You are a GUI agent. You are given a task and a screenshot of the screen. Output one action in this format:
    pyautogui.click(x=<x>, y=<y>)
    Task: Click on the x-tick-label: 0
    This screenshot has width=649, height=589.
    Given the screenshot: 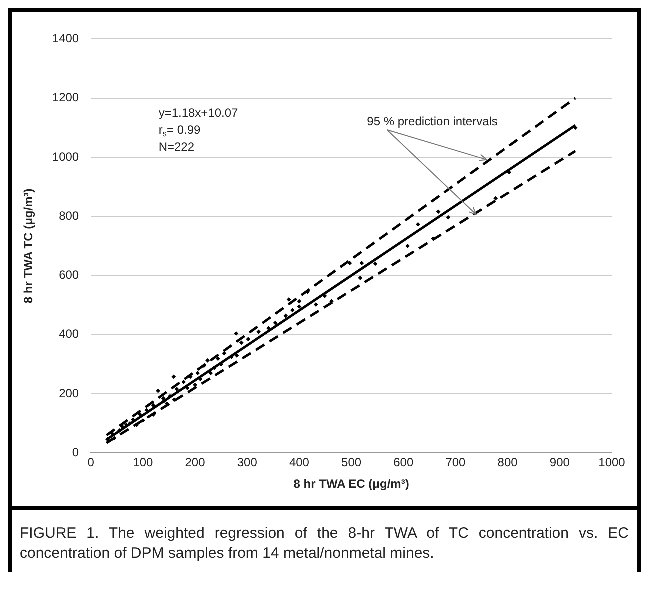 What is the action you would take?
    pyautogui.click(x=91, y=463)
    